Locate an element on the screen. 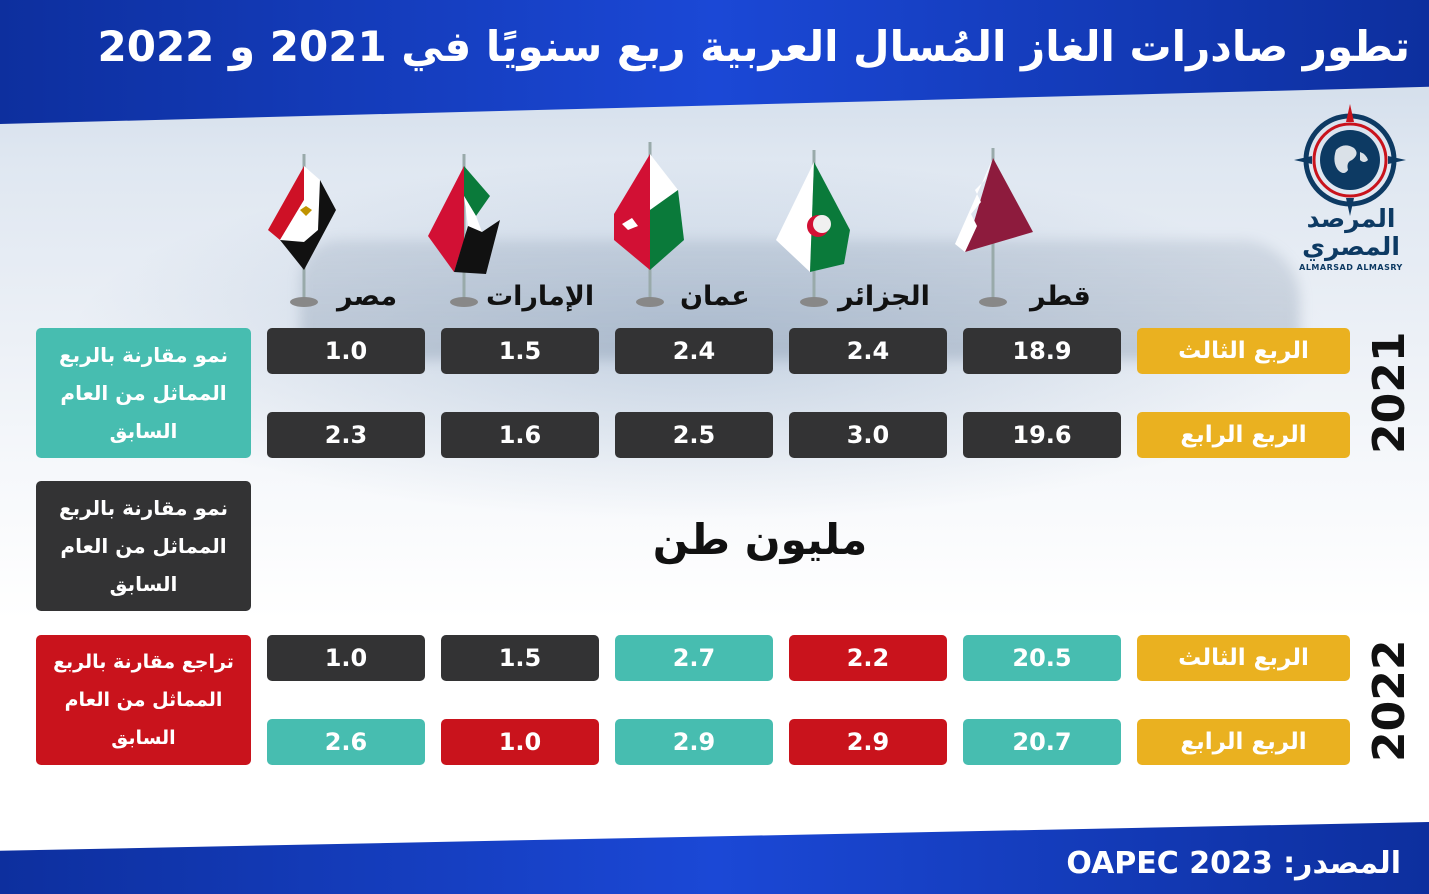 The image size is (1429, 894). country-oman: عمان is located at coordinates (715, 296).